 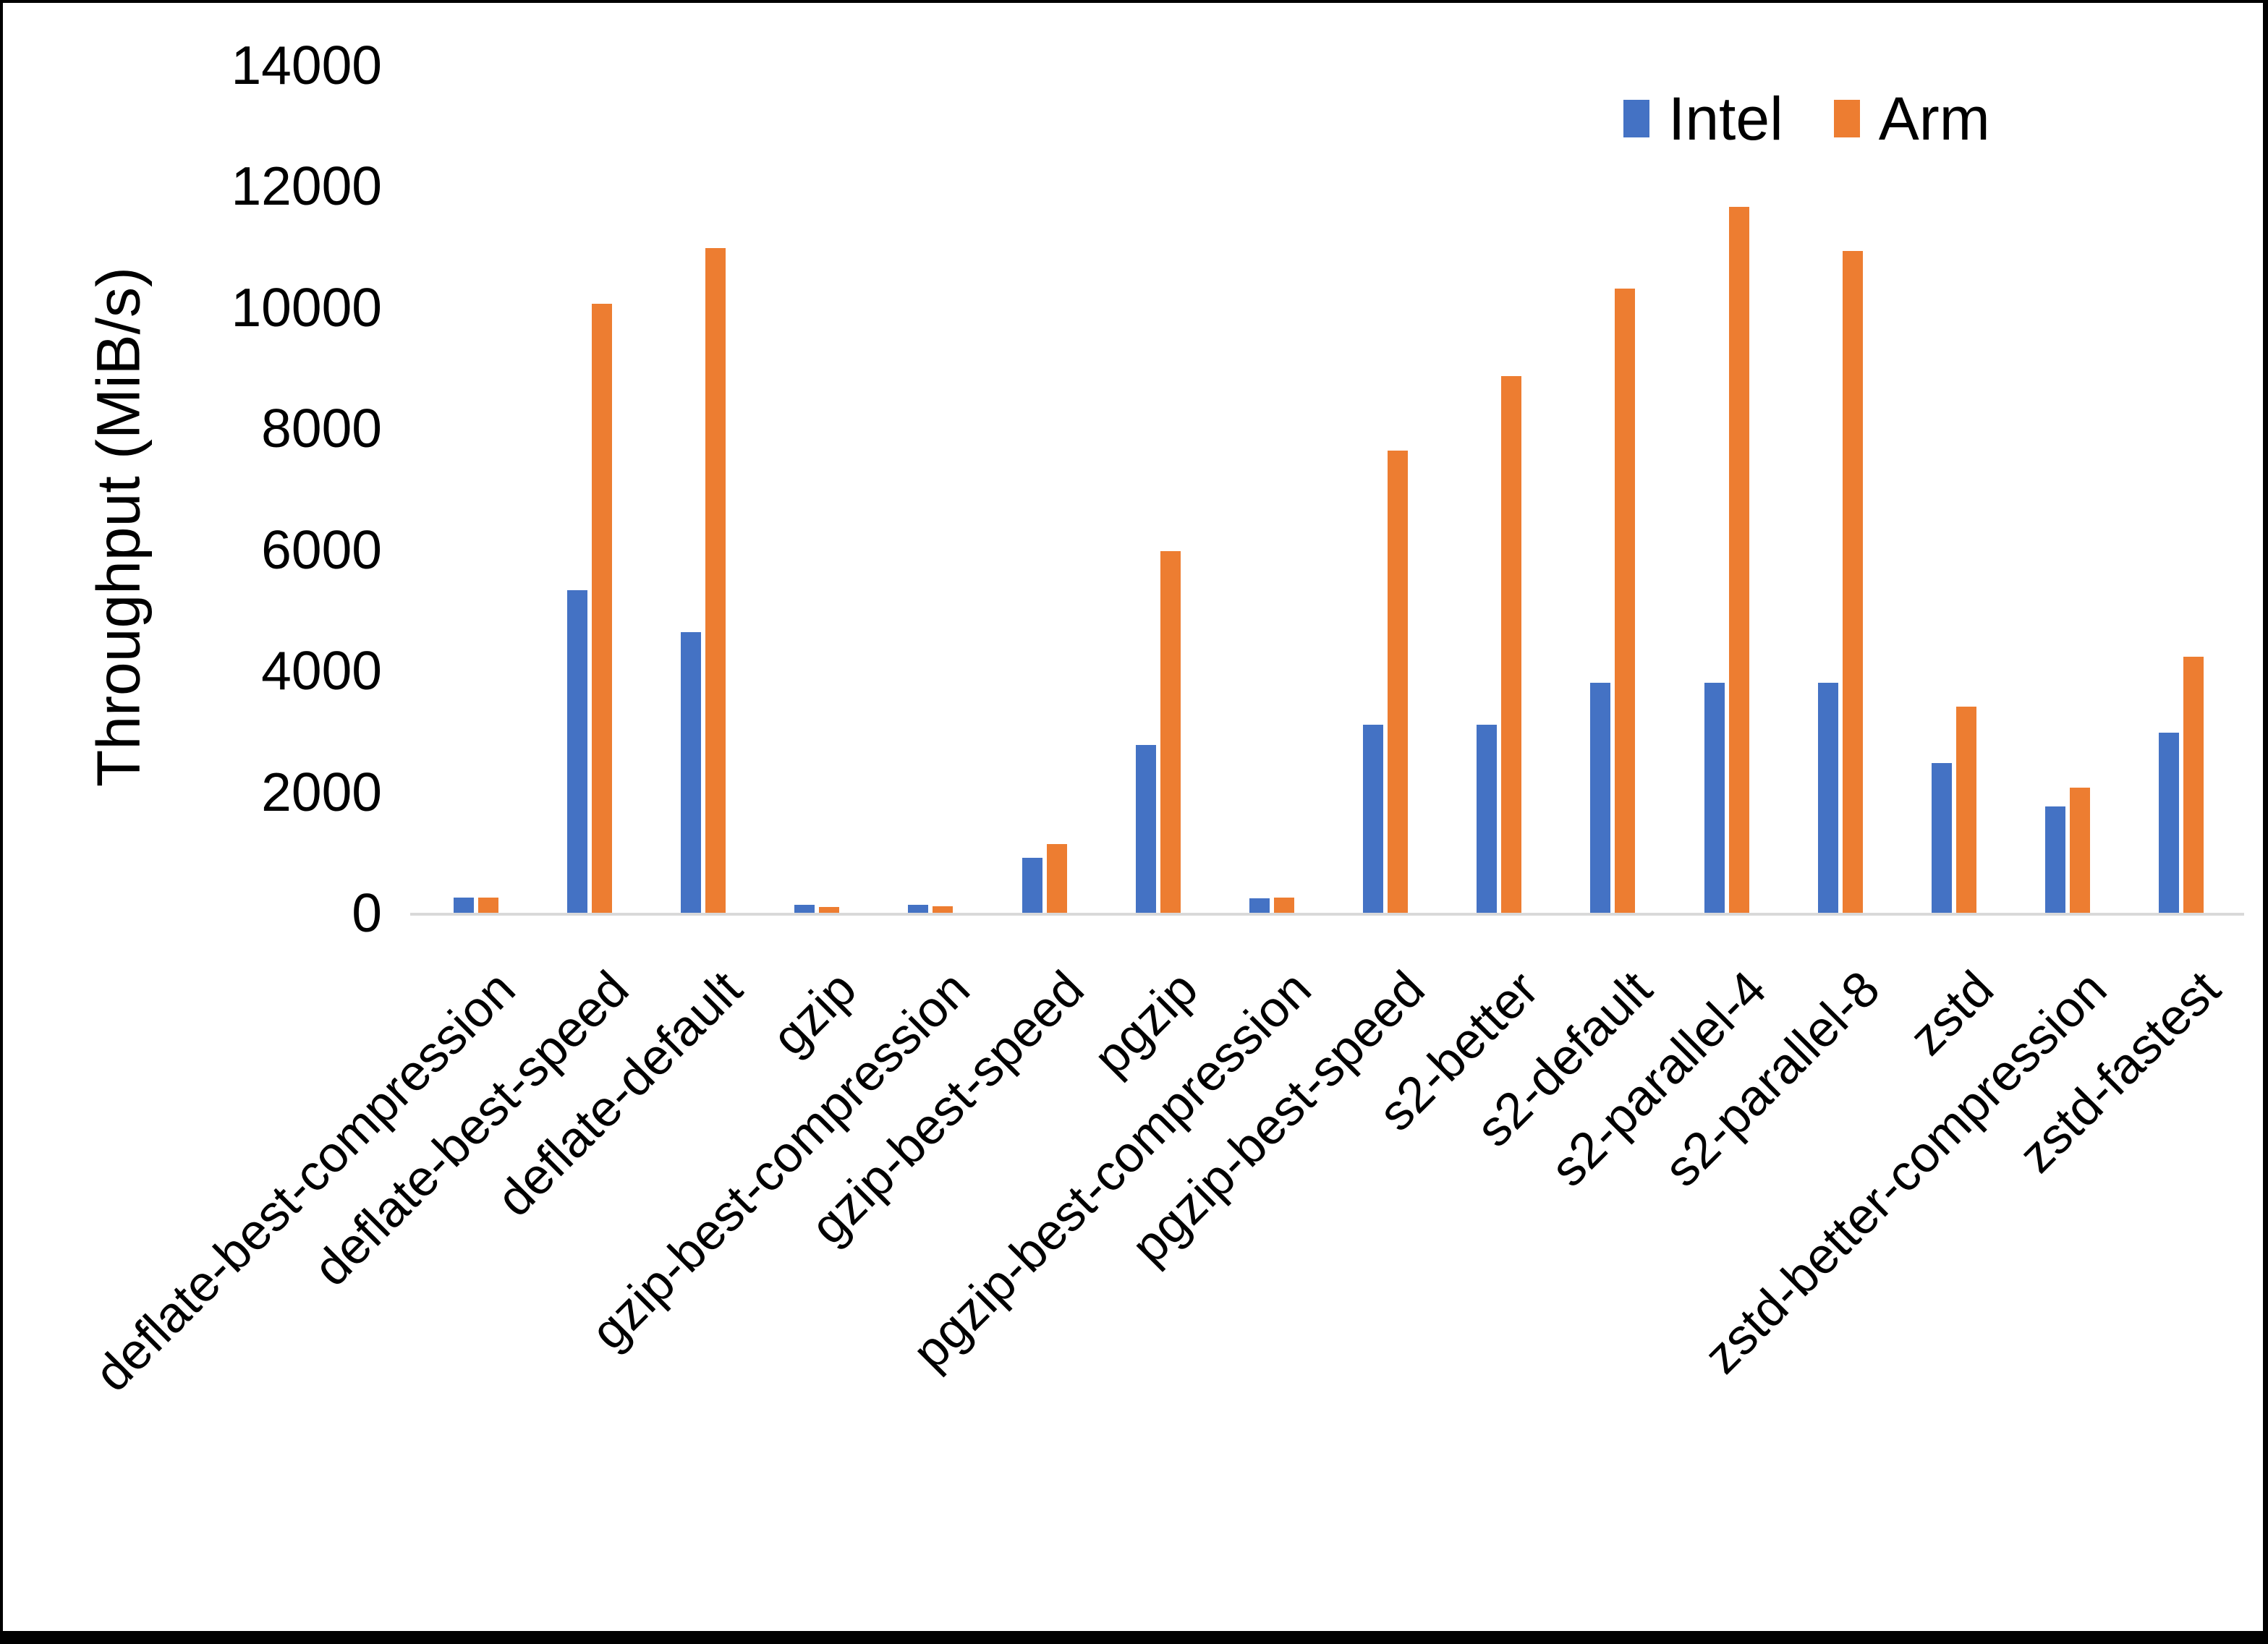 I want to click on bar-intel-gzip-best-compression, so click(x=918, y=909).